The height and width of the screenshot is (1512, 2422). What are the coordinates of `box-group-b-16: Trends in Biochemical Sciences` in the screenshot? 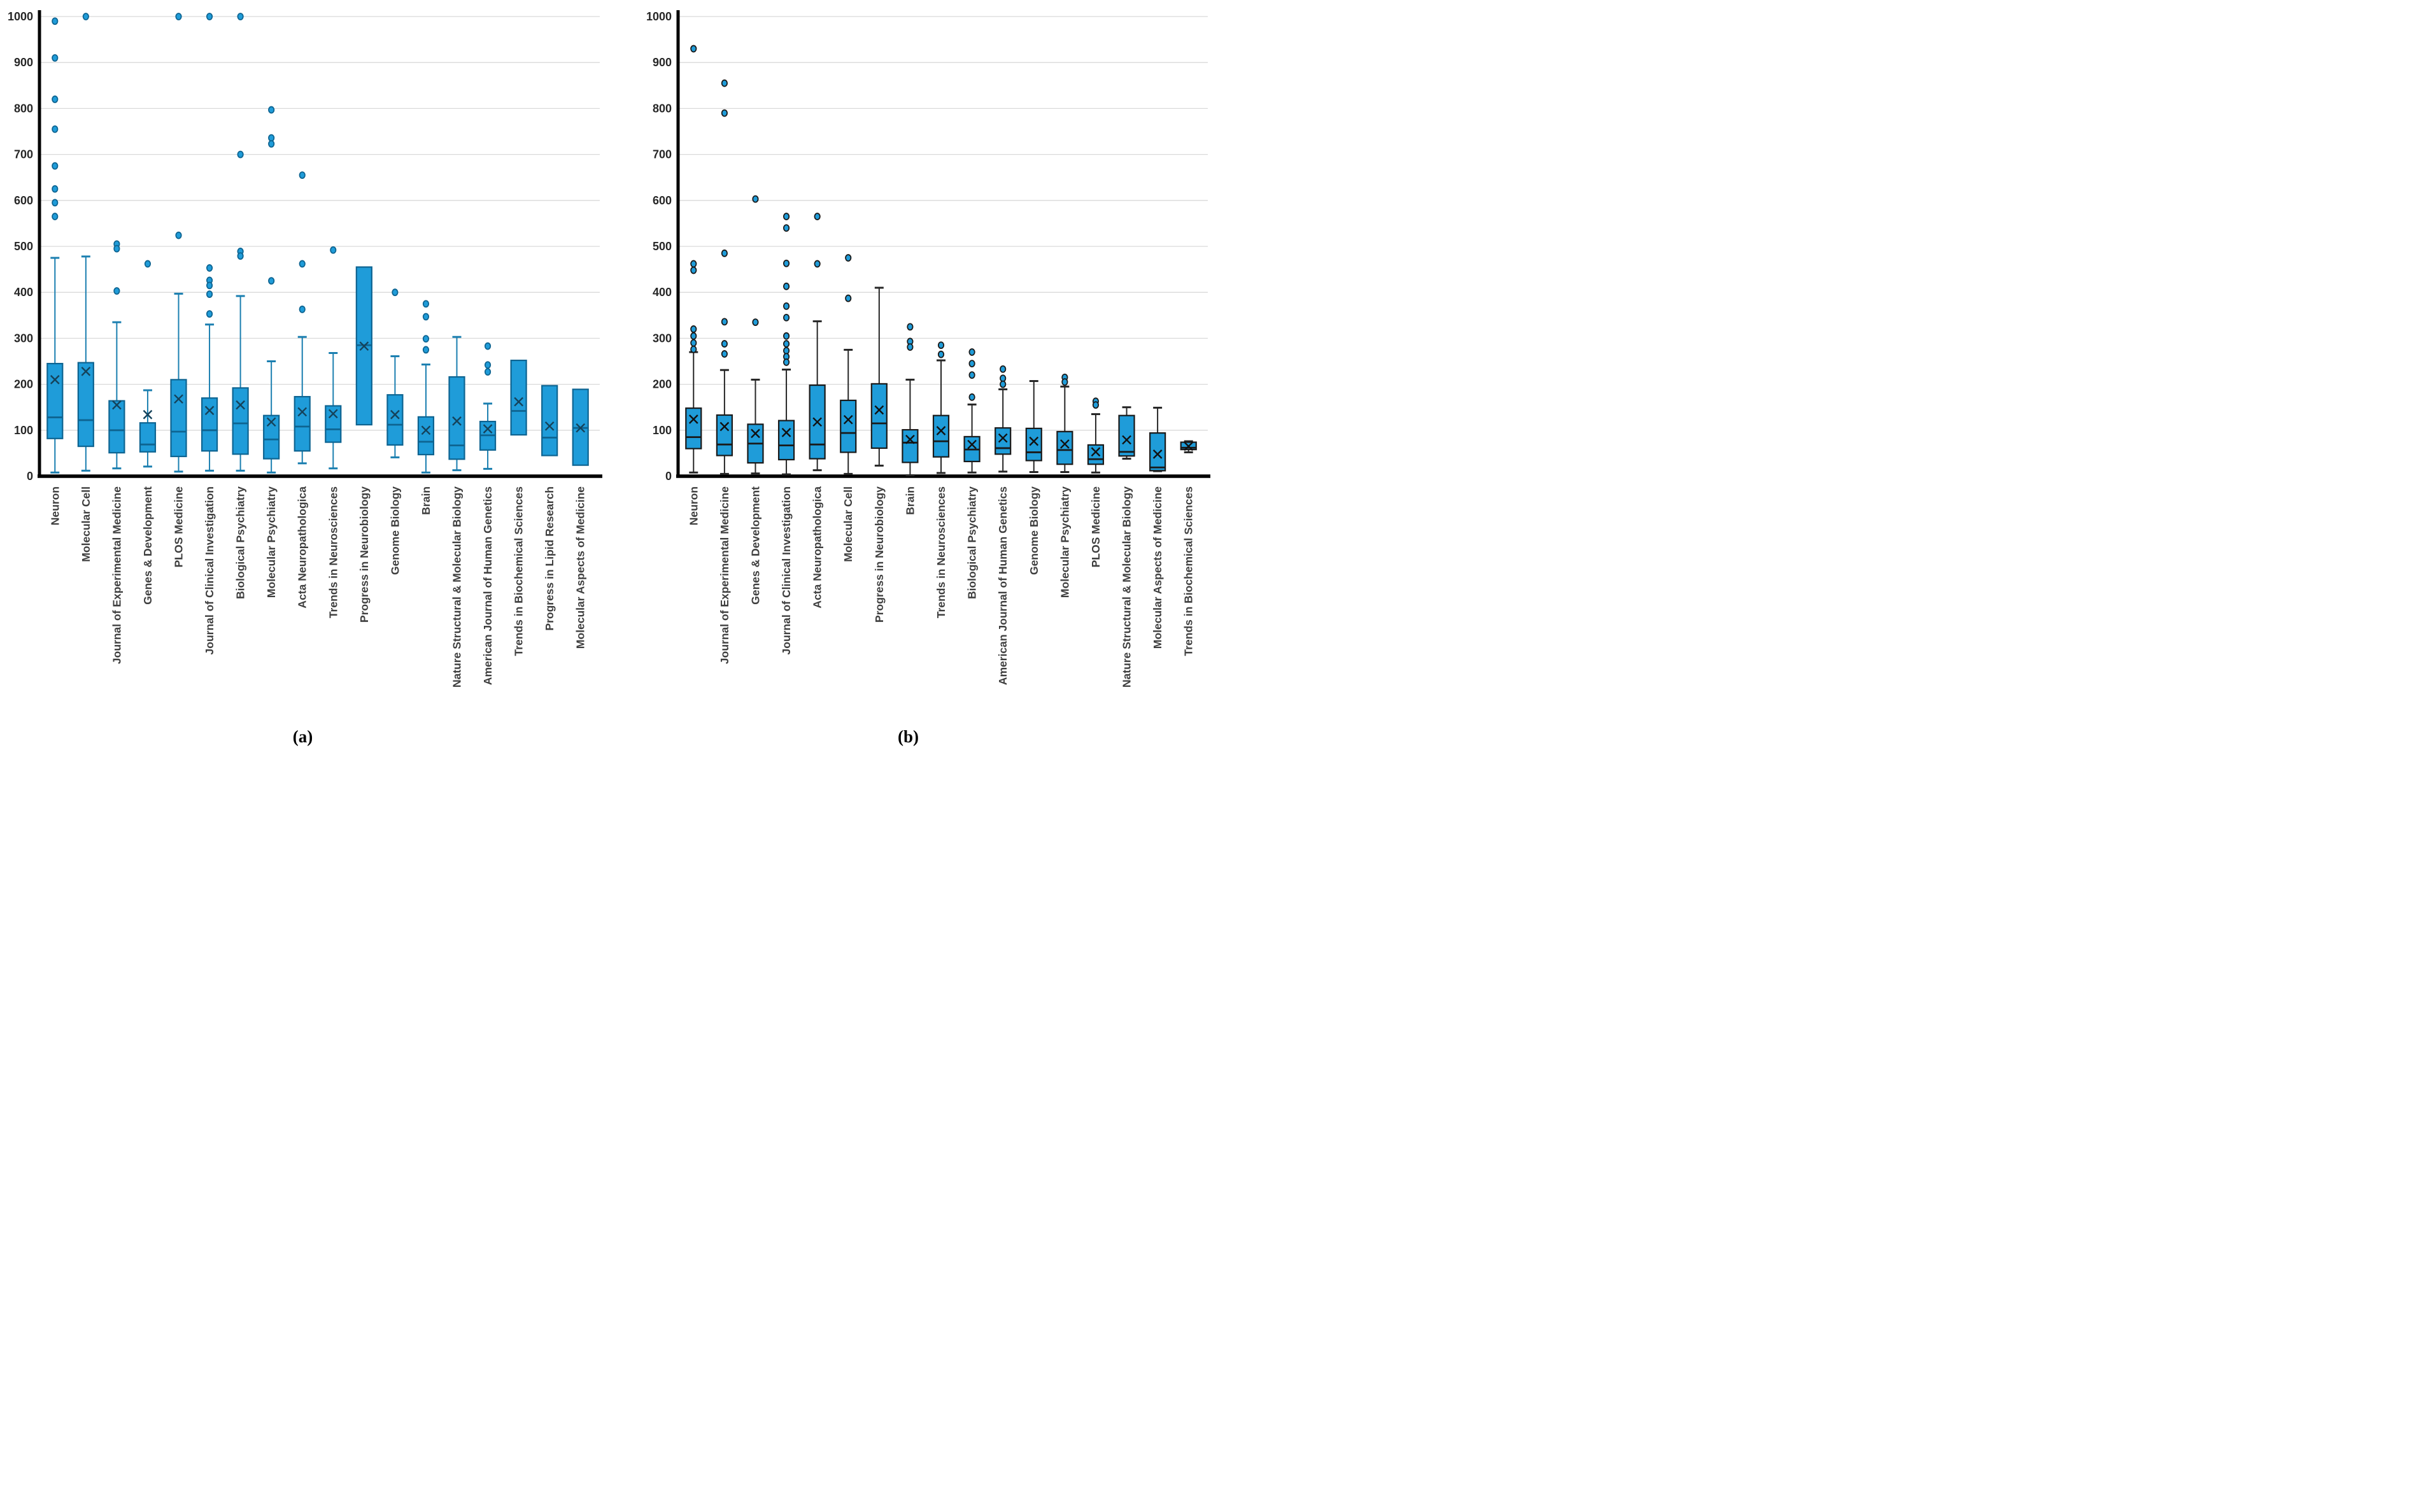 It's located at (1189, 548).